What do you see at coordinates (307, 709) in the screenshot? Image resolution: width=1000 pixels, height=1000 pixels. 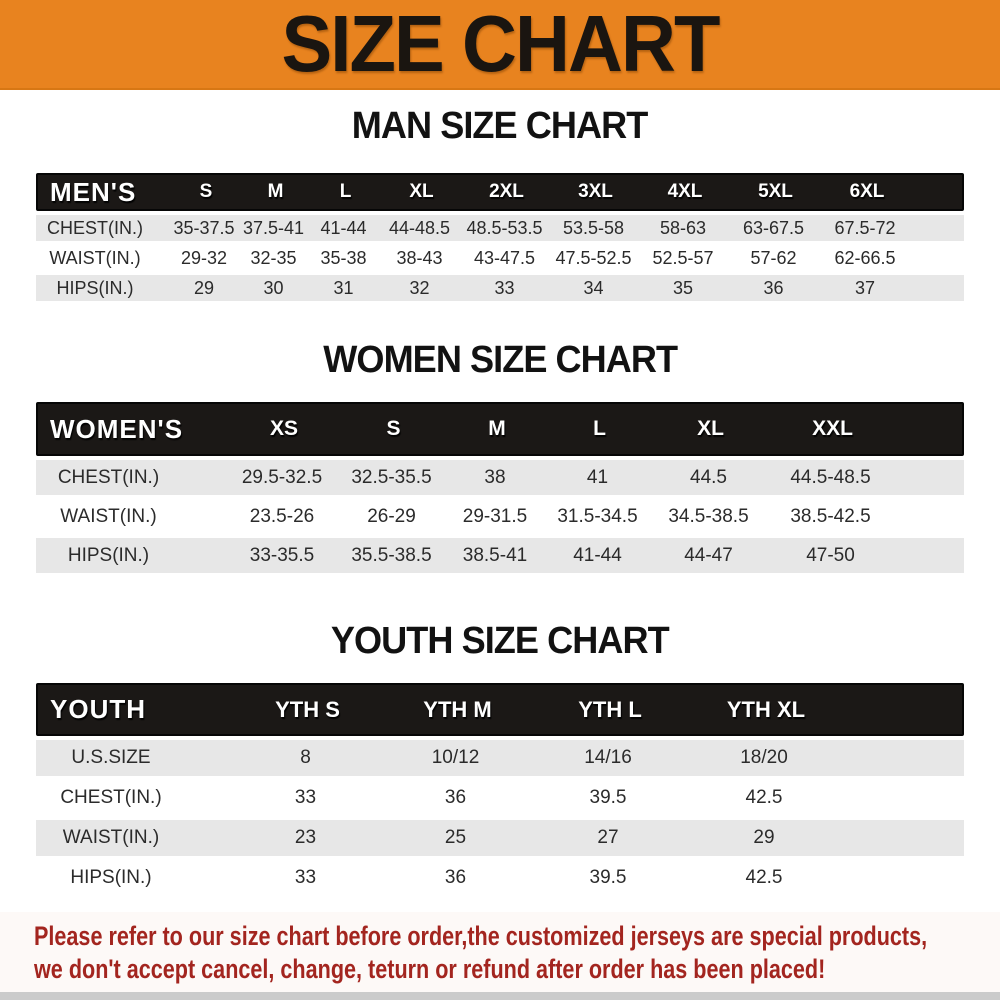 I see `youth-col-header: YTH S` at bounding box center [307, 709].